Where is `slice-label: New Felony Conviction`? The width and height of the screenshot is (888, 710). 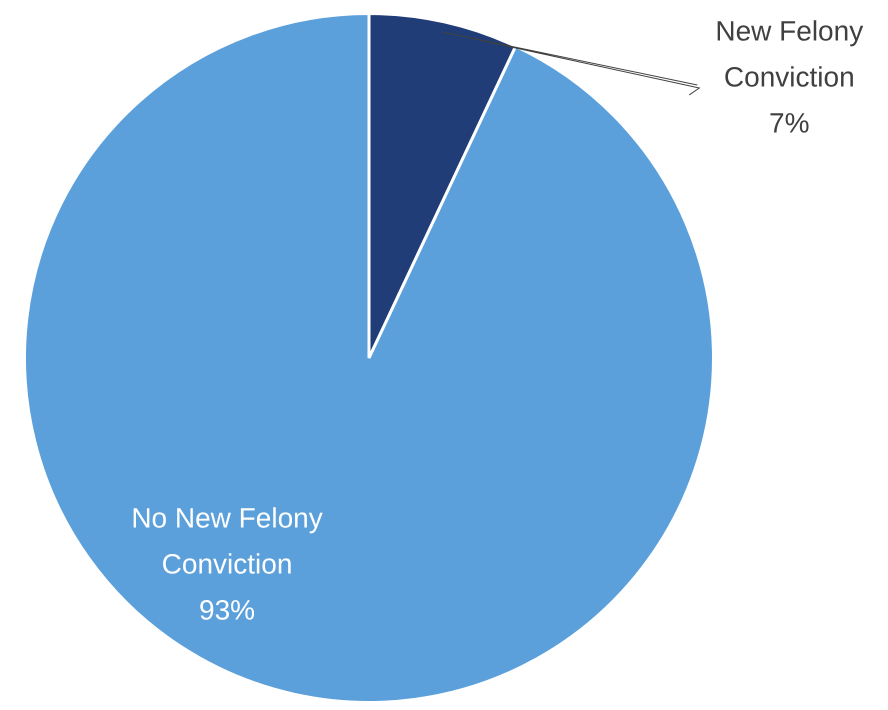
slice-label: New Felony Conviction is located at coordinates (789, 54).